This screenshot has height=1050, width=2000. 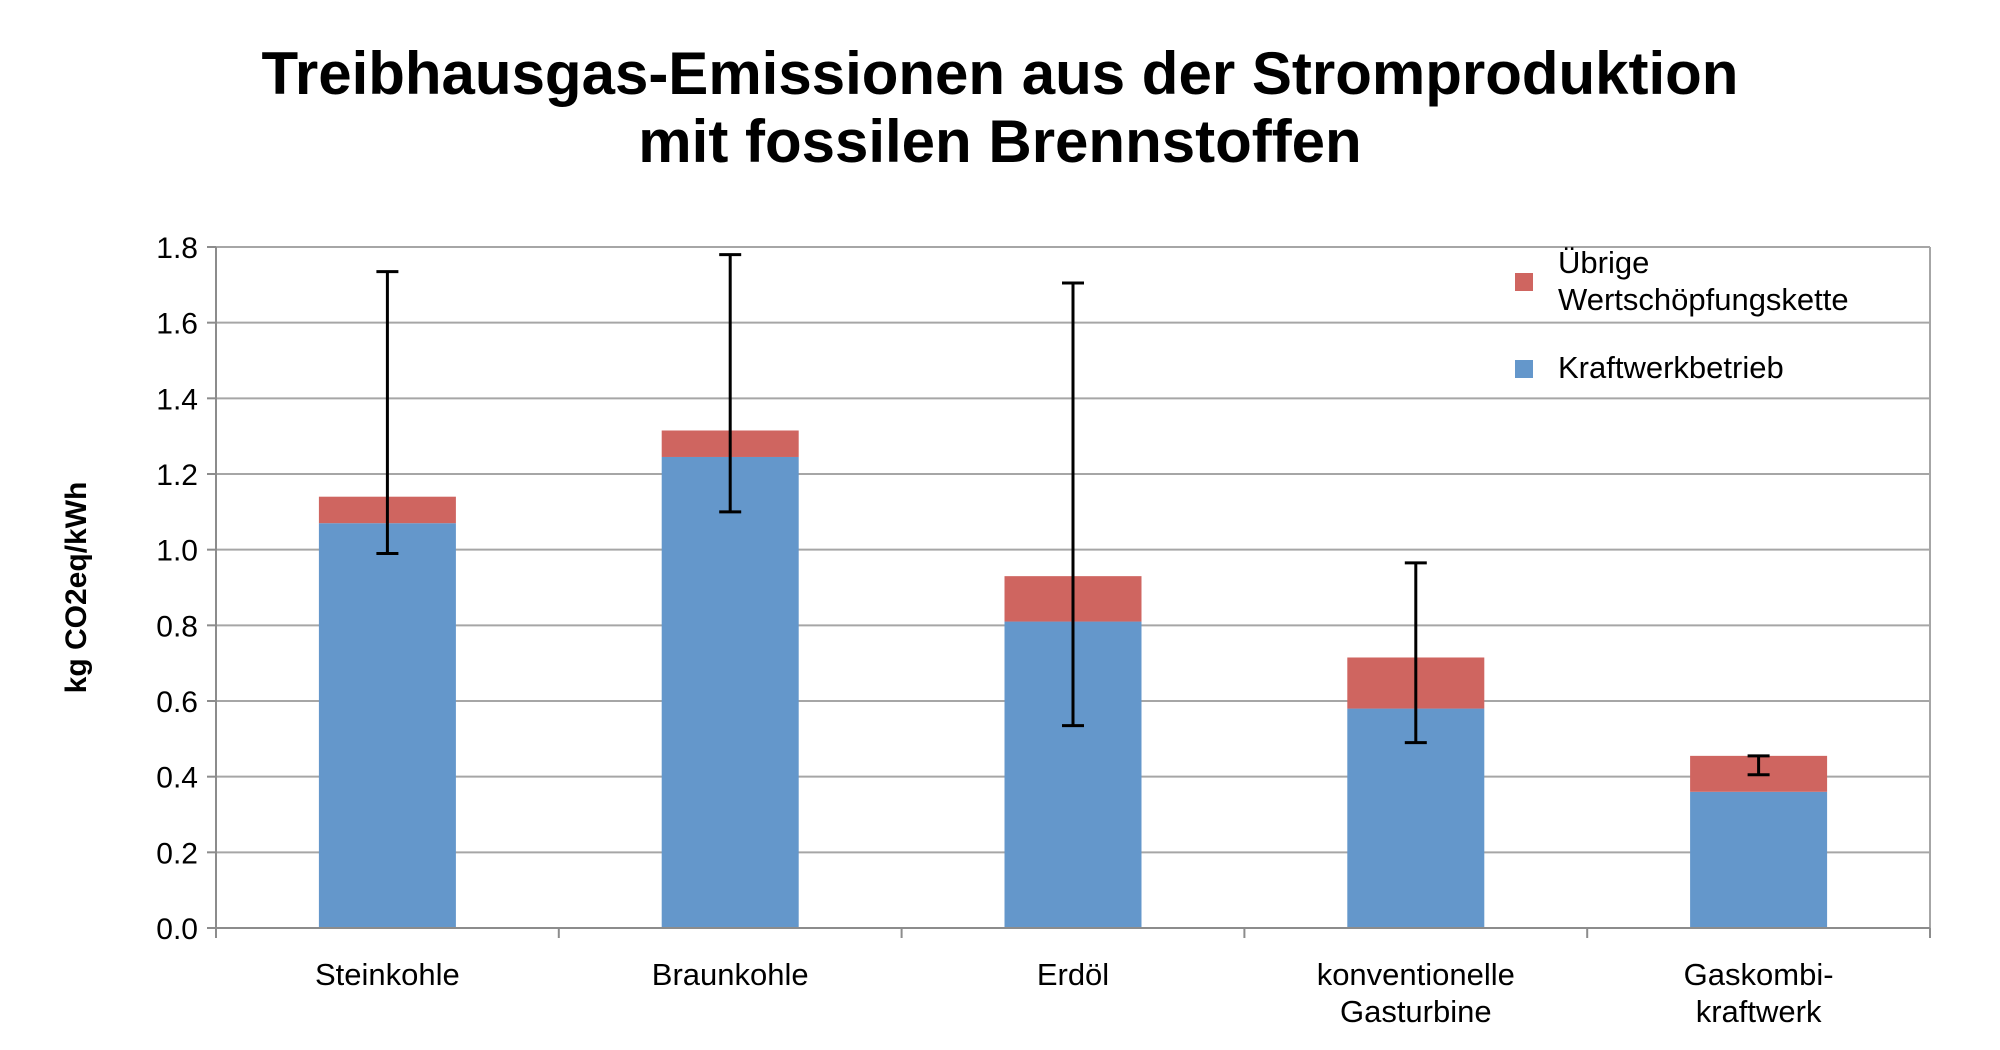 What do you see at coordinates (177, 853) in the screenshot?
I see `y-tick-label: 0.2` at bounding box center [177, 853].